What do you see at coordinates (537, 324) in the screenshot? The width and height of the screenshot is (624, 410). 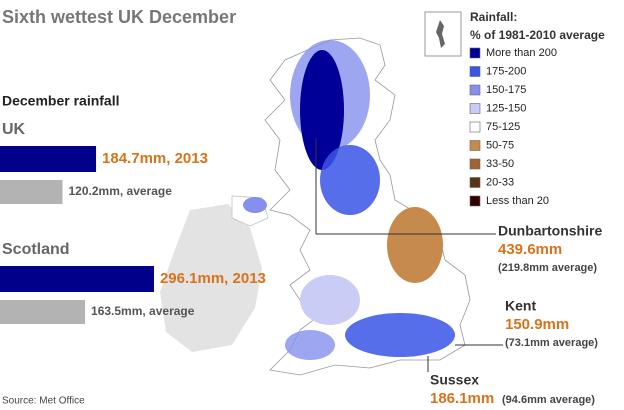 I see `callout-amount: 150.9mm` at bounding box center [537, 324].